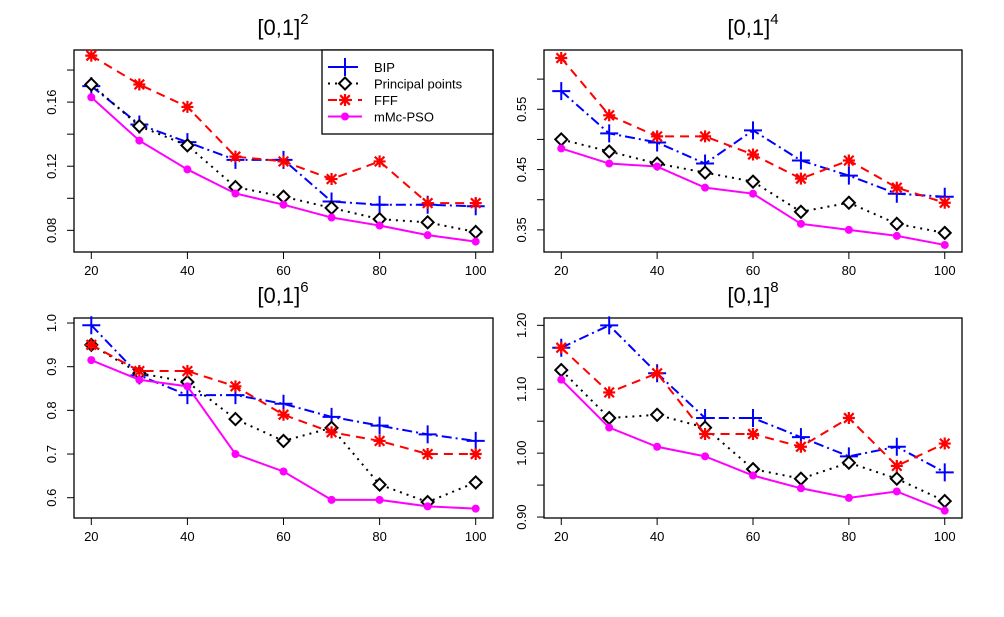  Describe the element at coordinates (752, 293) in the screenshot. I see `panel-title: [0,1]8` at that location.